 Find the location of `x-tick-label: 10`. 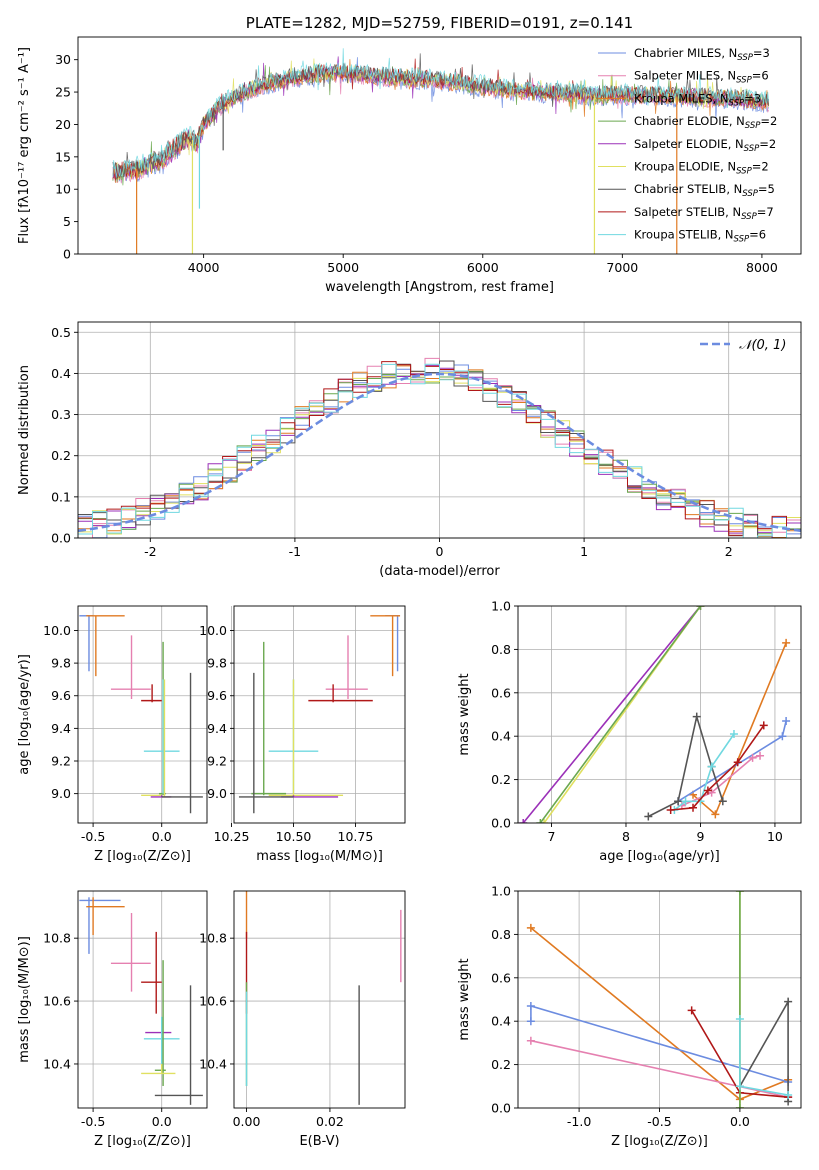

x-tick-label: 10 is located at coordinates (775, 836).